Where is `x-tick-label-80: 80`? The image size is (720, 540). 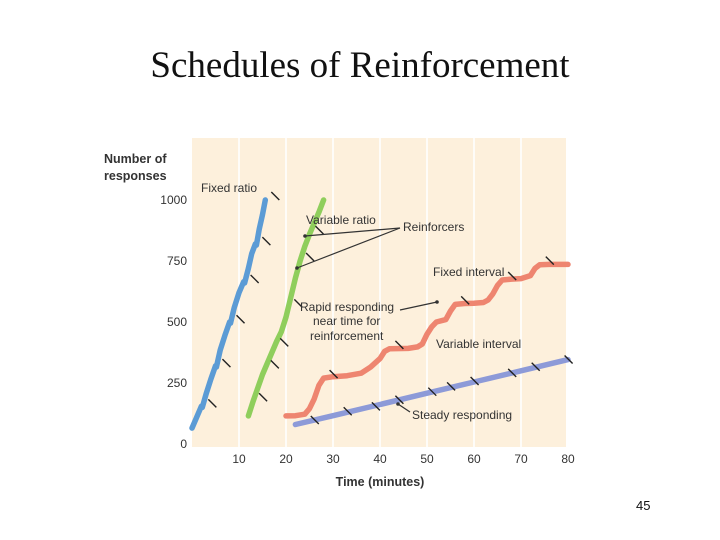
x-tick-label-80: 80 is located at coordinates (568, 459).